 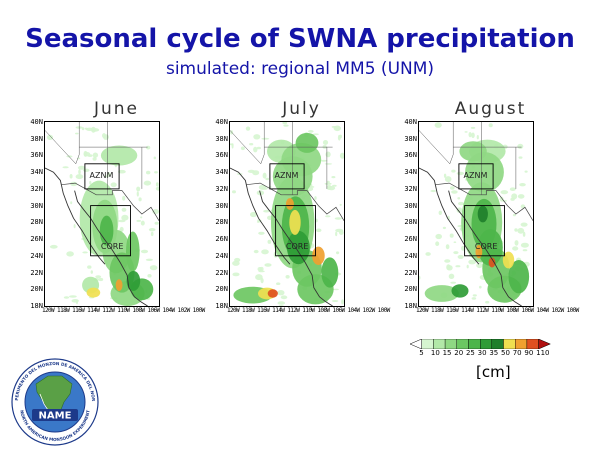 I want to click on month-title: July, so click(x=301, y=109).